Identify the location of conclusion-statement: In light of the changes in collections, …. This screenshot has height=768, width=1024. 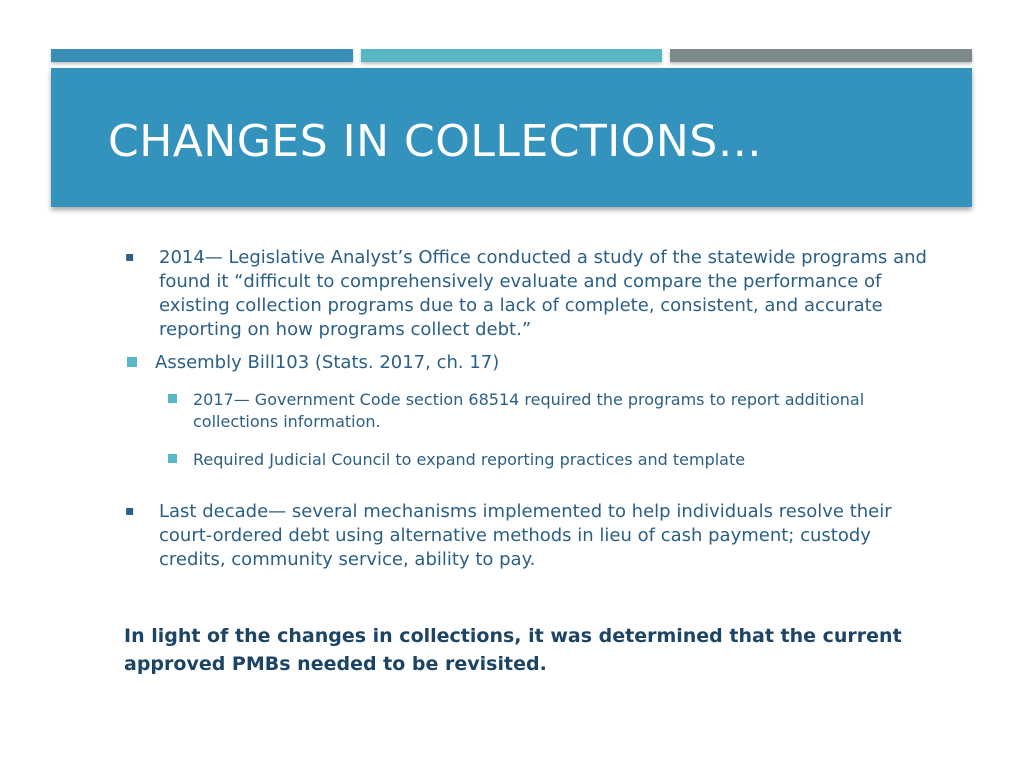
(513, 650).